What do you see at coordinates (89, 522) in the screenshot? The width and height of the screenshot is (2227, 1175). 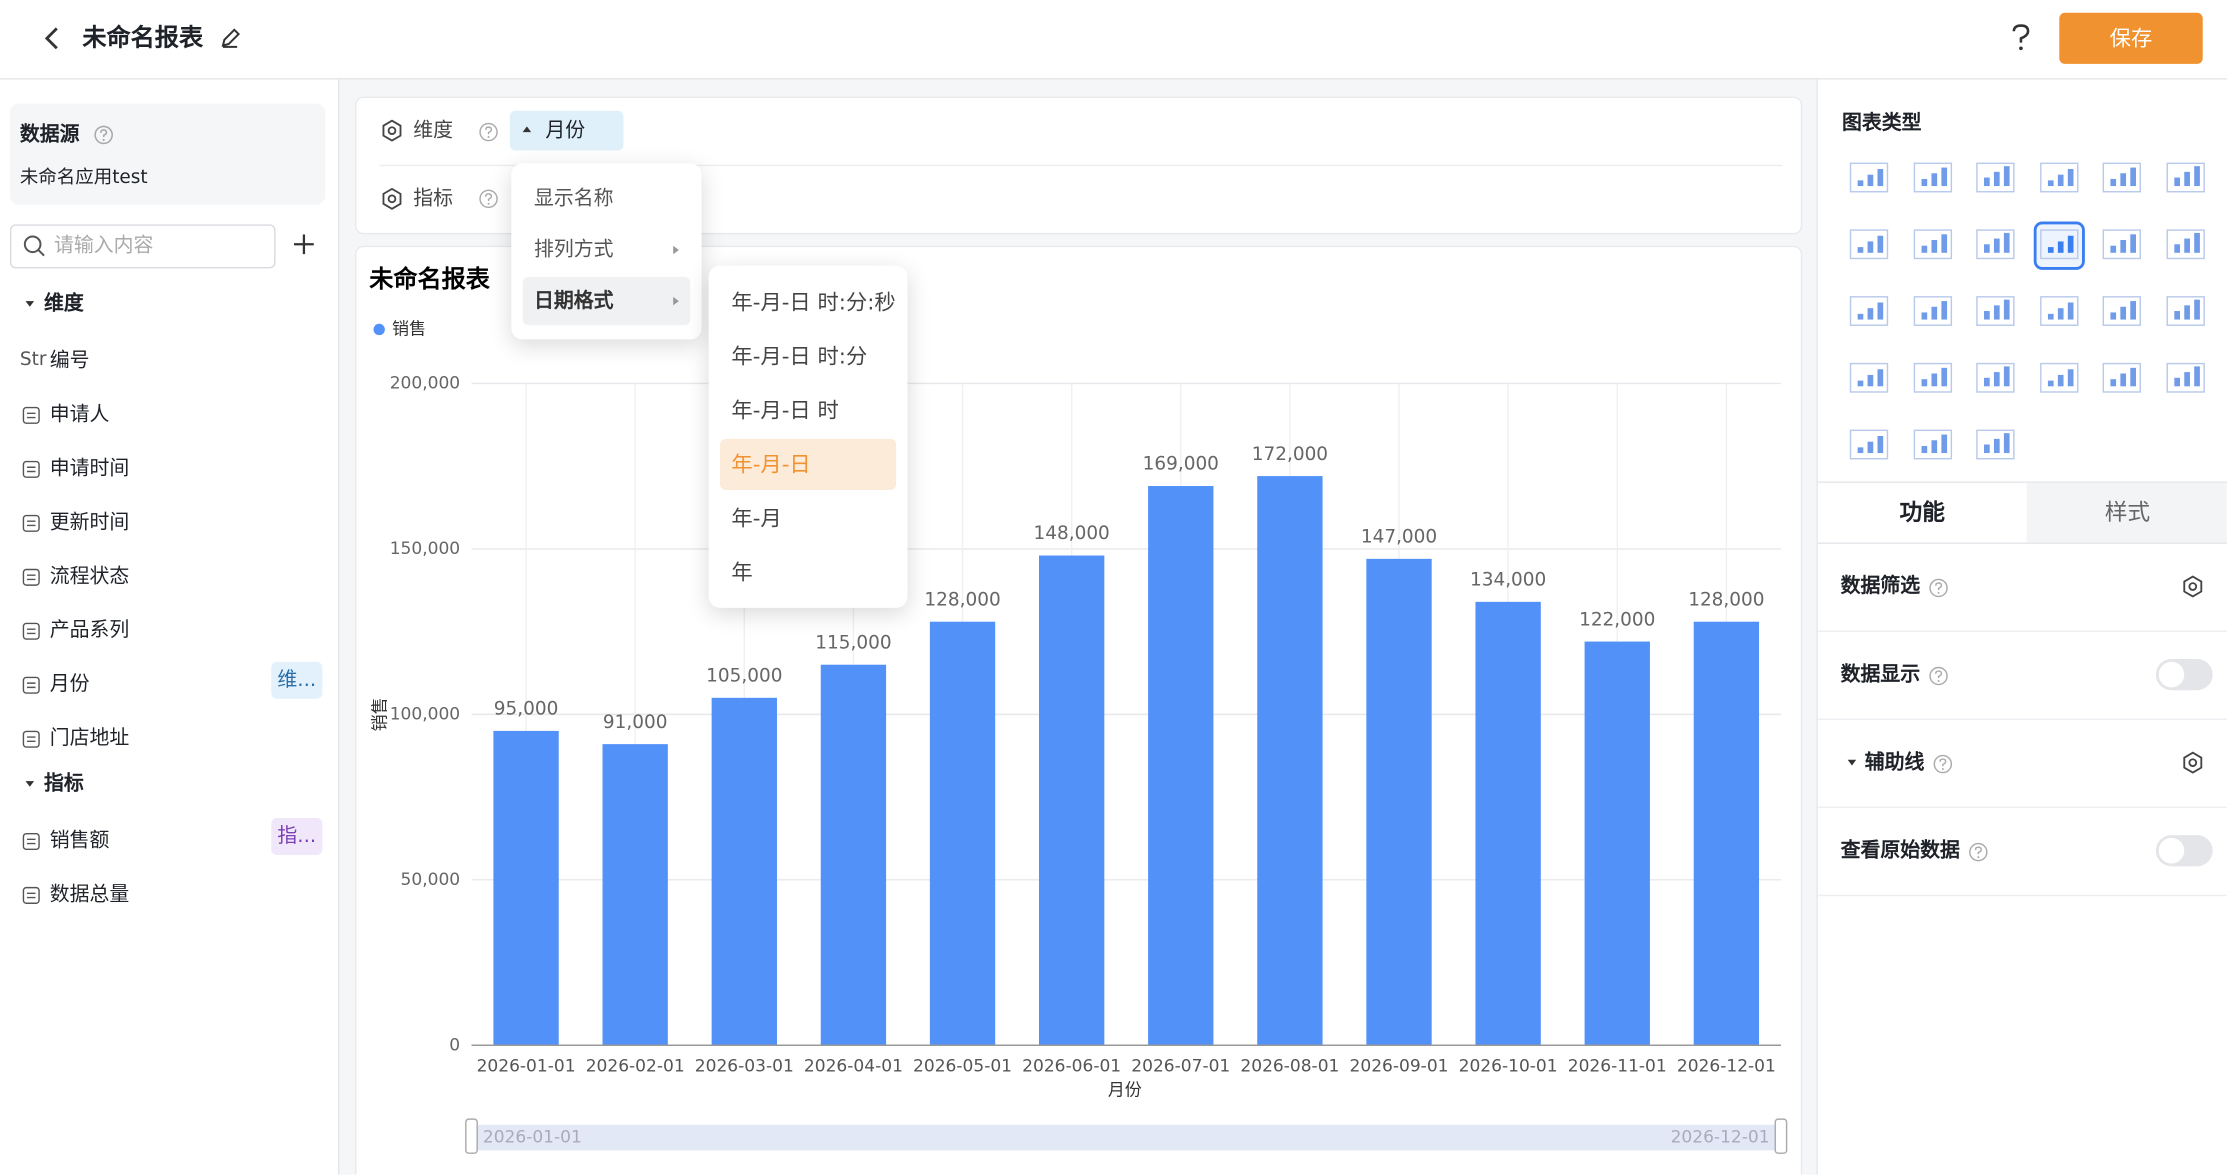 I see `field-label: 更新时间` at bounding box center [89, 522].